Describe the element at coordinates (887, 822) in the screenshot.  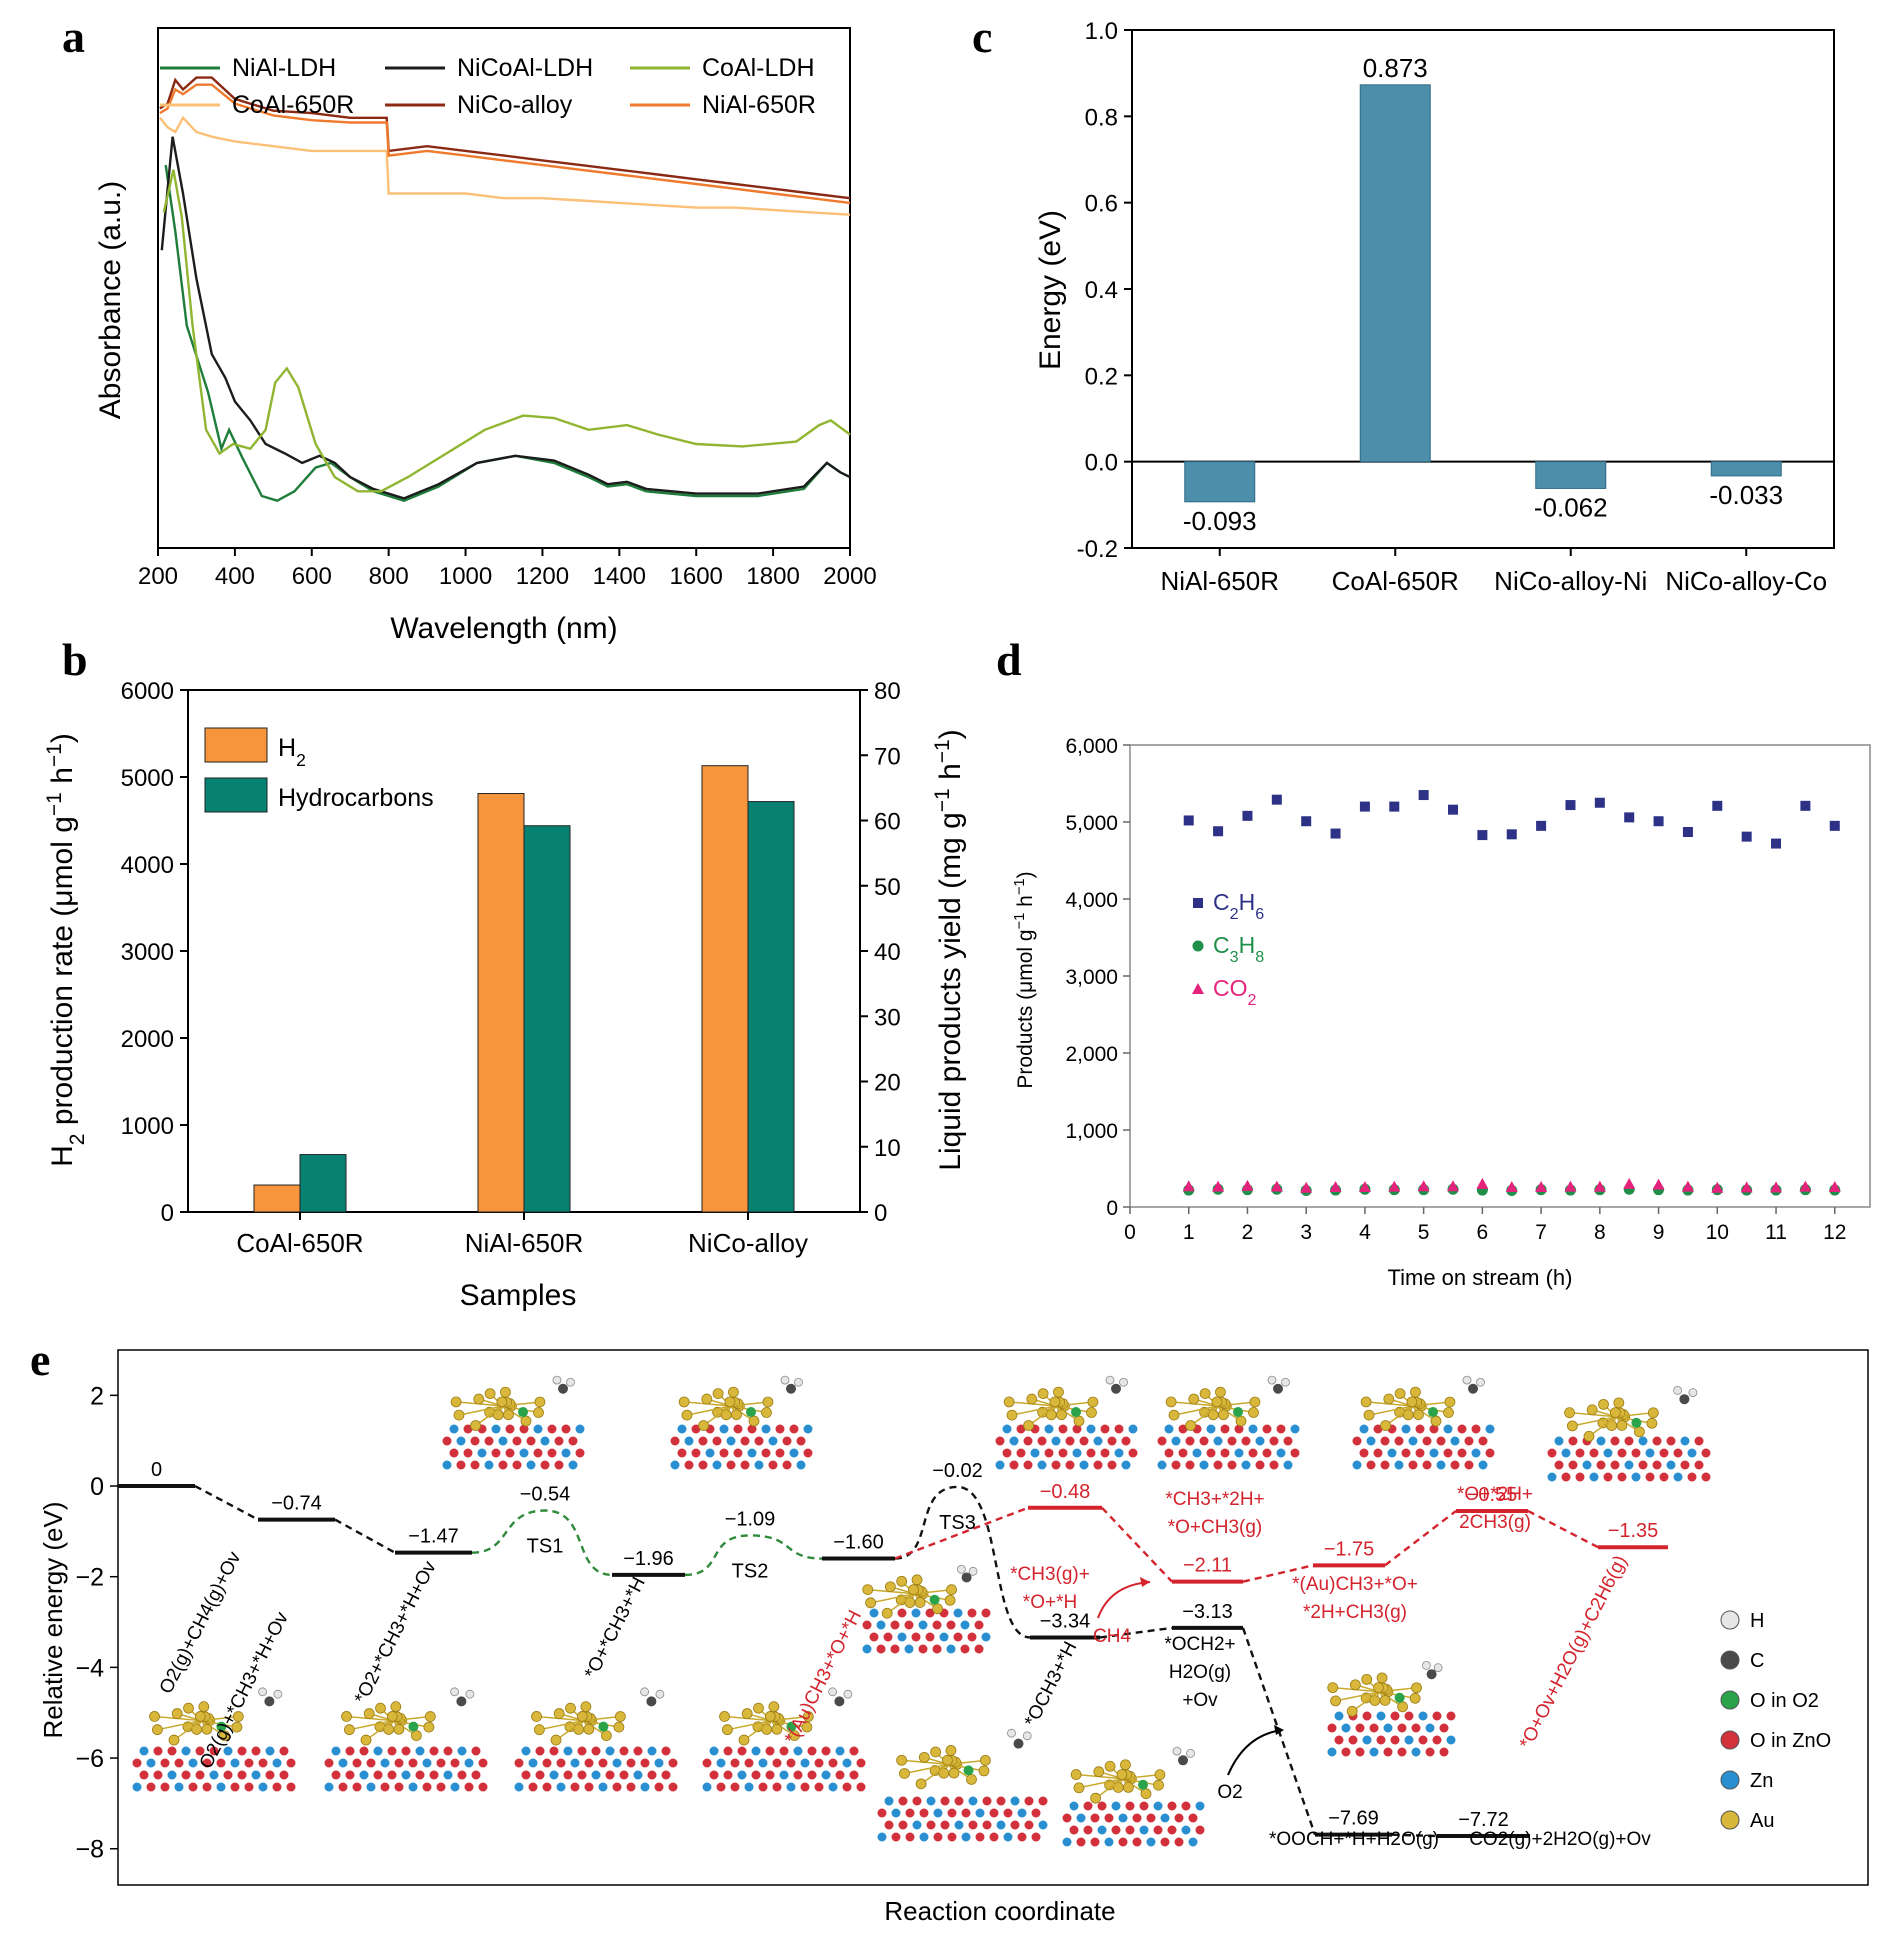
I see `panel-b-y2-tick-label: 60` at that location.